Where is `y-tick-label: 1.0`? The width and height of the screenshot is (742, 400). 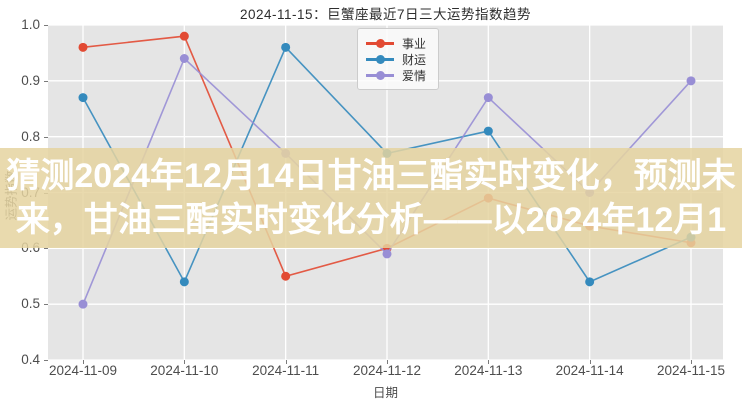 y-tick-label: 1.0 is located at coordinates (30, 24).